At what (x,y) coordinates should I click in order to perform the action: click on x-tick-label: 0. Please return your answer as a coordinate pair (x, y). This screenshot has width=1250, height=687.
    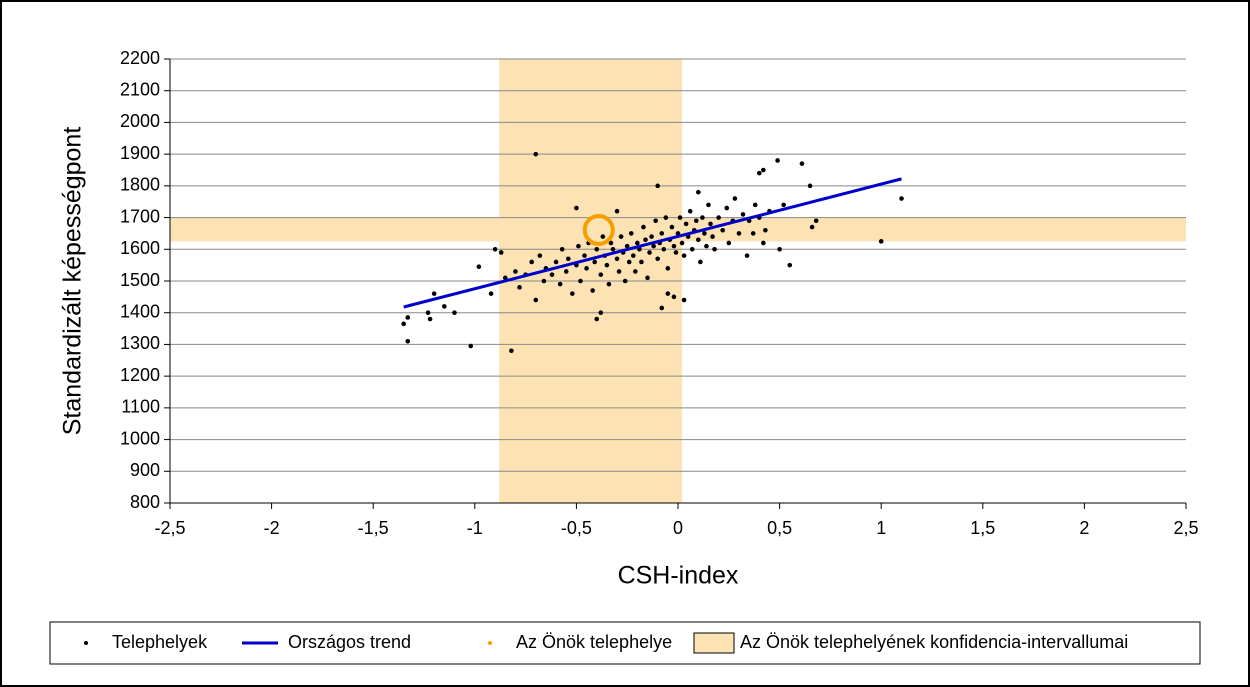
    Looking at the image, I should click on (678, 528).